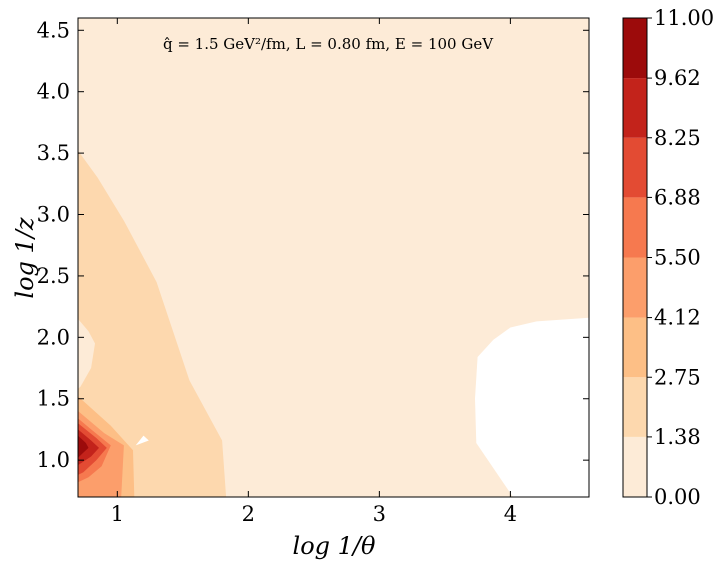 The width and height of the screenshot is (717, 568). Describe the element at coordinates (677, 138) in the screenshot. I see `colorbar-tick-label: 8.25` at that location.